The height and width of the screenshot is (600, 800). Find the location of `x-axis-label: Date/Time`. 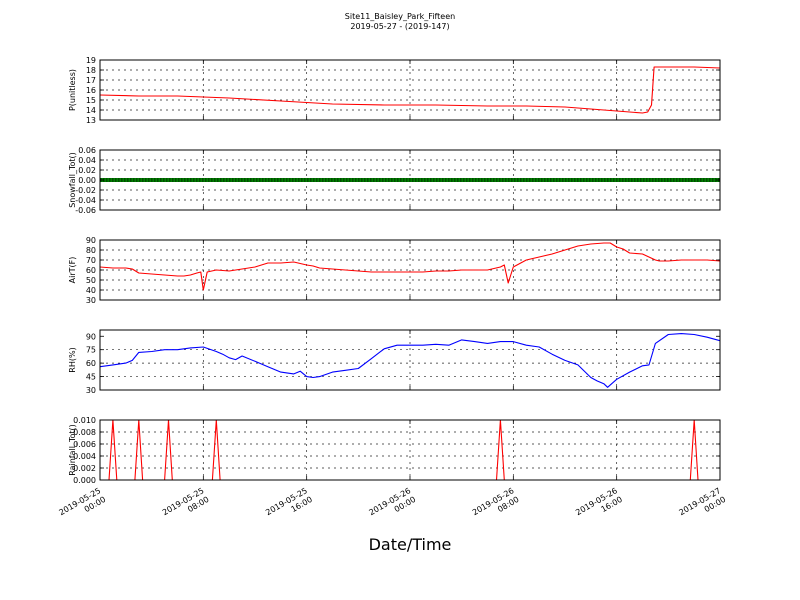

x-axis-label: Date/Time is located at coordinates (410, 544).